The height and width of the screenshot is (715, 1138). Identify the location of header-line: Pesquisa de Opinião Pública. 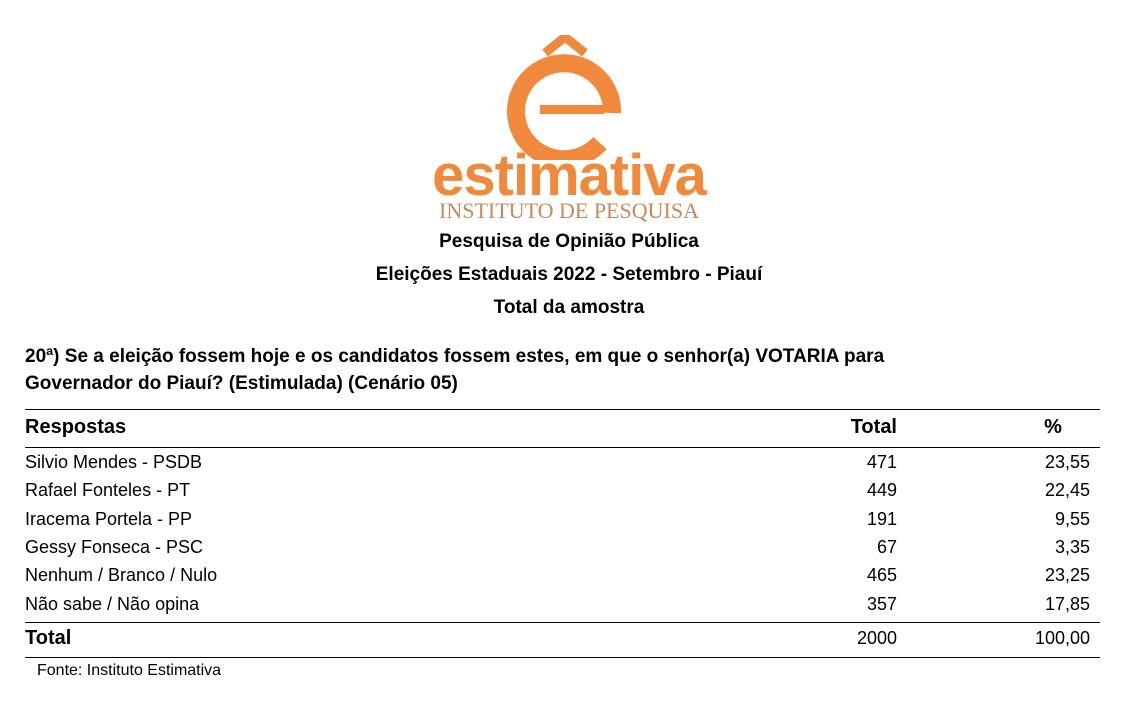
(569, 241).